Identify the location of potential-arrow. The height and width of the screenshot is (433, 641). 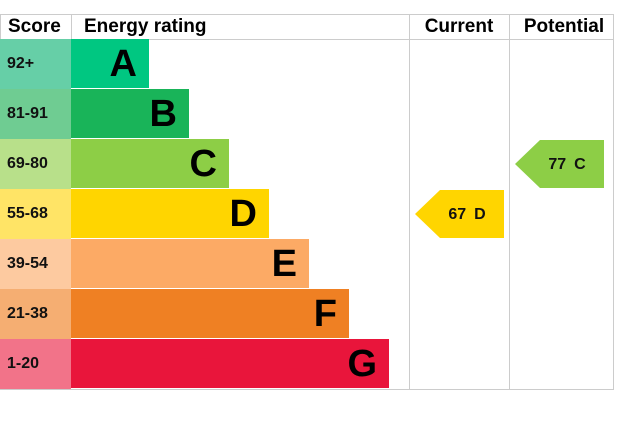
(559, 164).